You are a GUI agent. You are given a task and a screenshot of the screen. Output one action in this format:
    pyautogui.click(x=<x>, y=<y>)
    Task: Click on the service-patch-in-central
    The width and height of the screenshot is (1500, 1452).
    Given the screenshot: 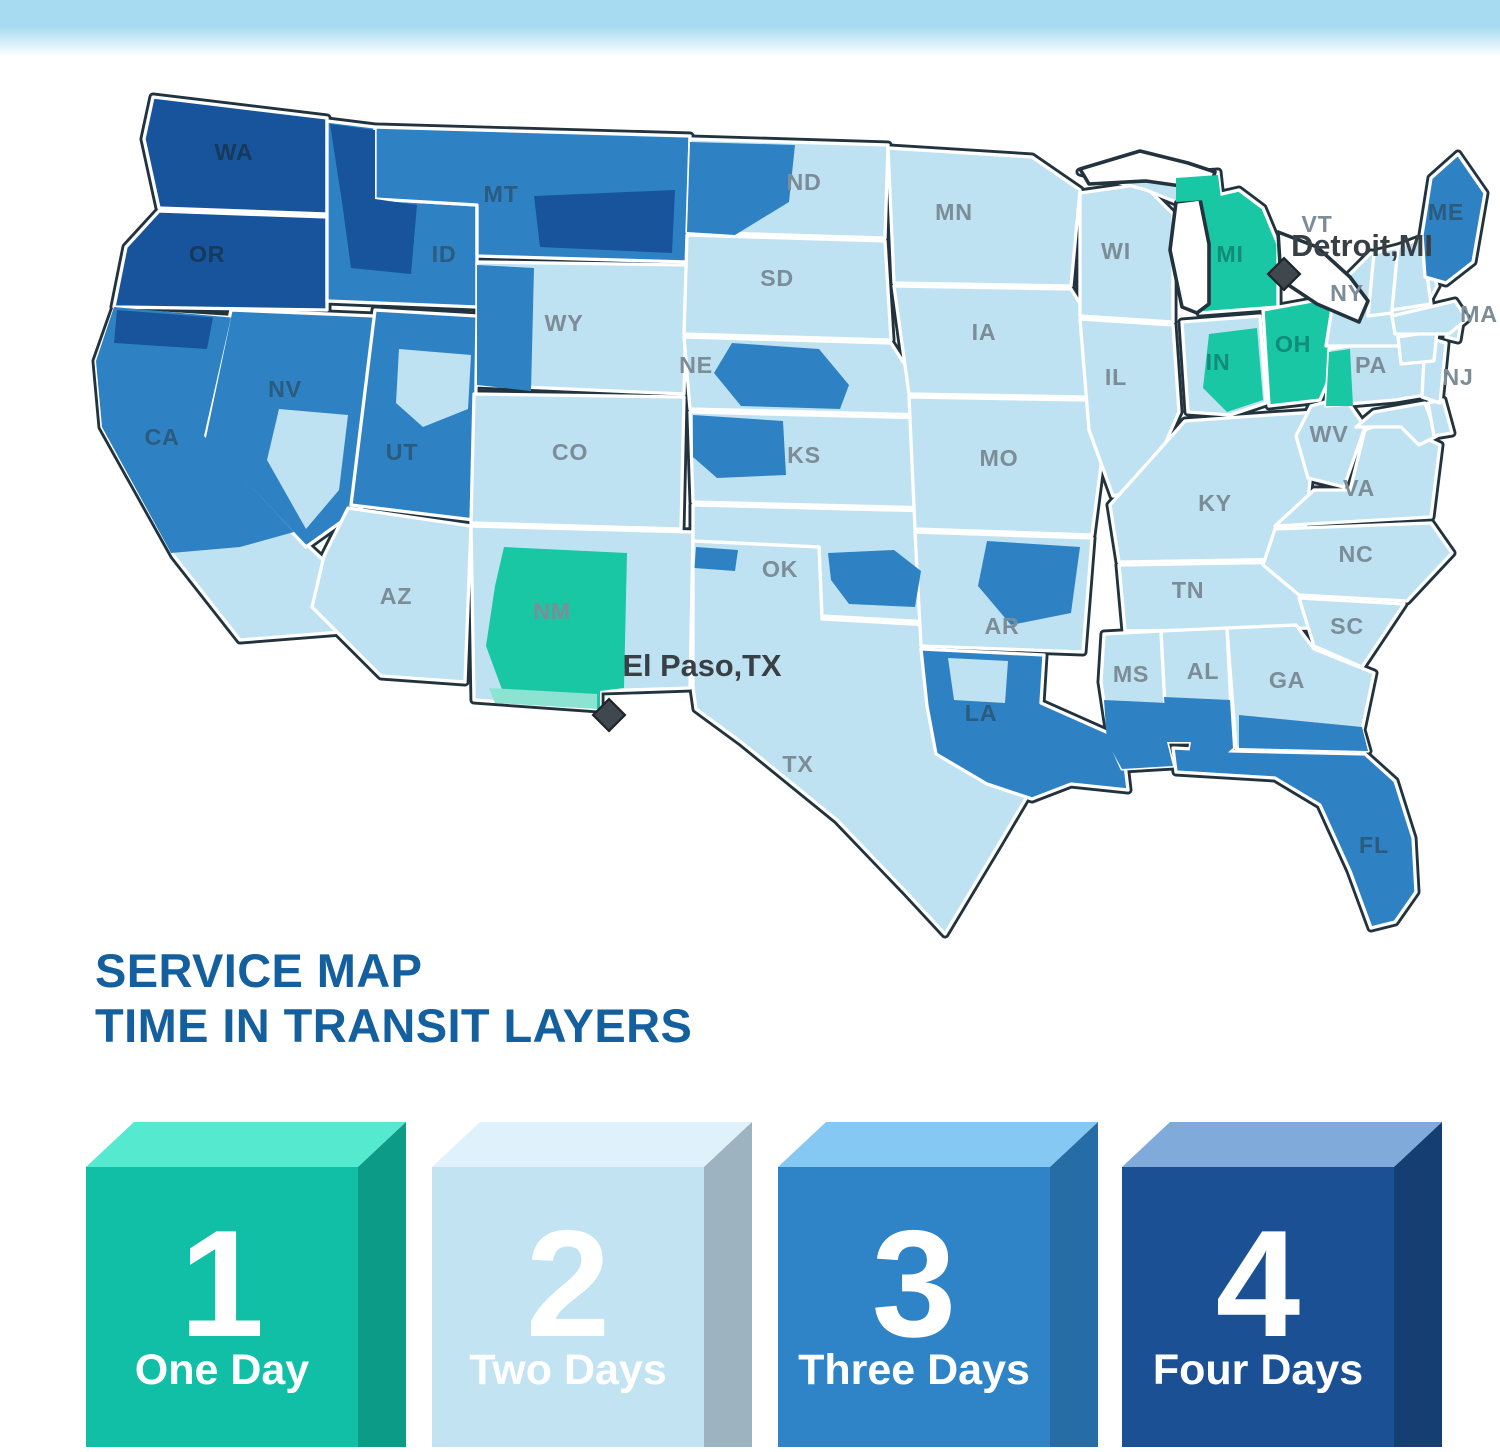 What is the action you would take?
    pyautogui.click(x=1233, y=370)
    